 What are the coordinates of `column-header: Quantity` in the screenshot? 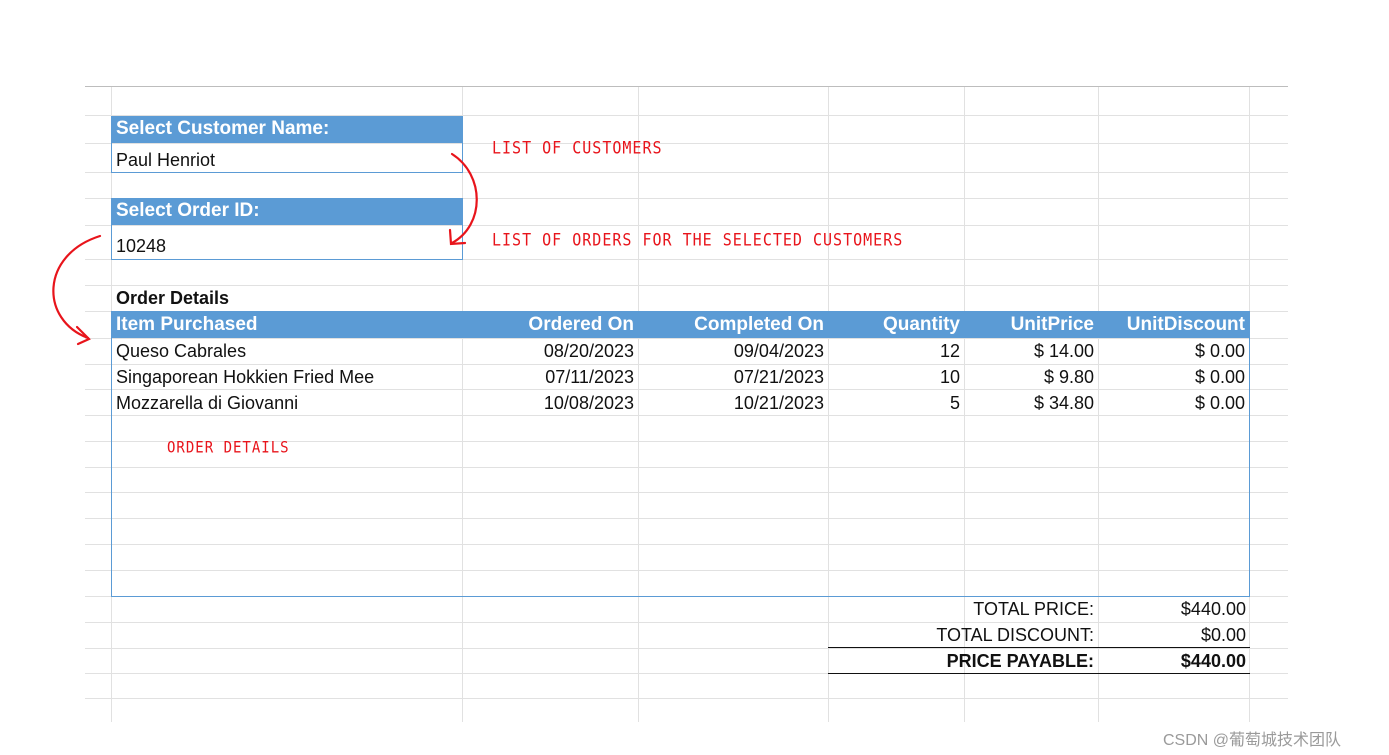 It's located at (921, 324).